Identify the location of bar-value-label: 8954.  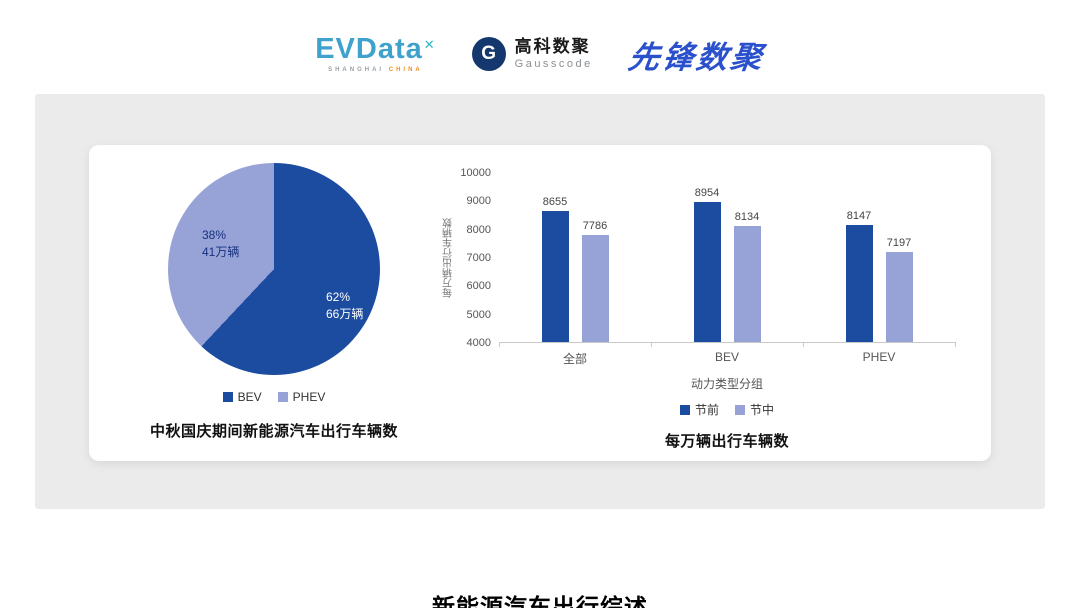
(707, 193).